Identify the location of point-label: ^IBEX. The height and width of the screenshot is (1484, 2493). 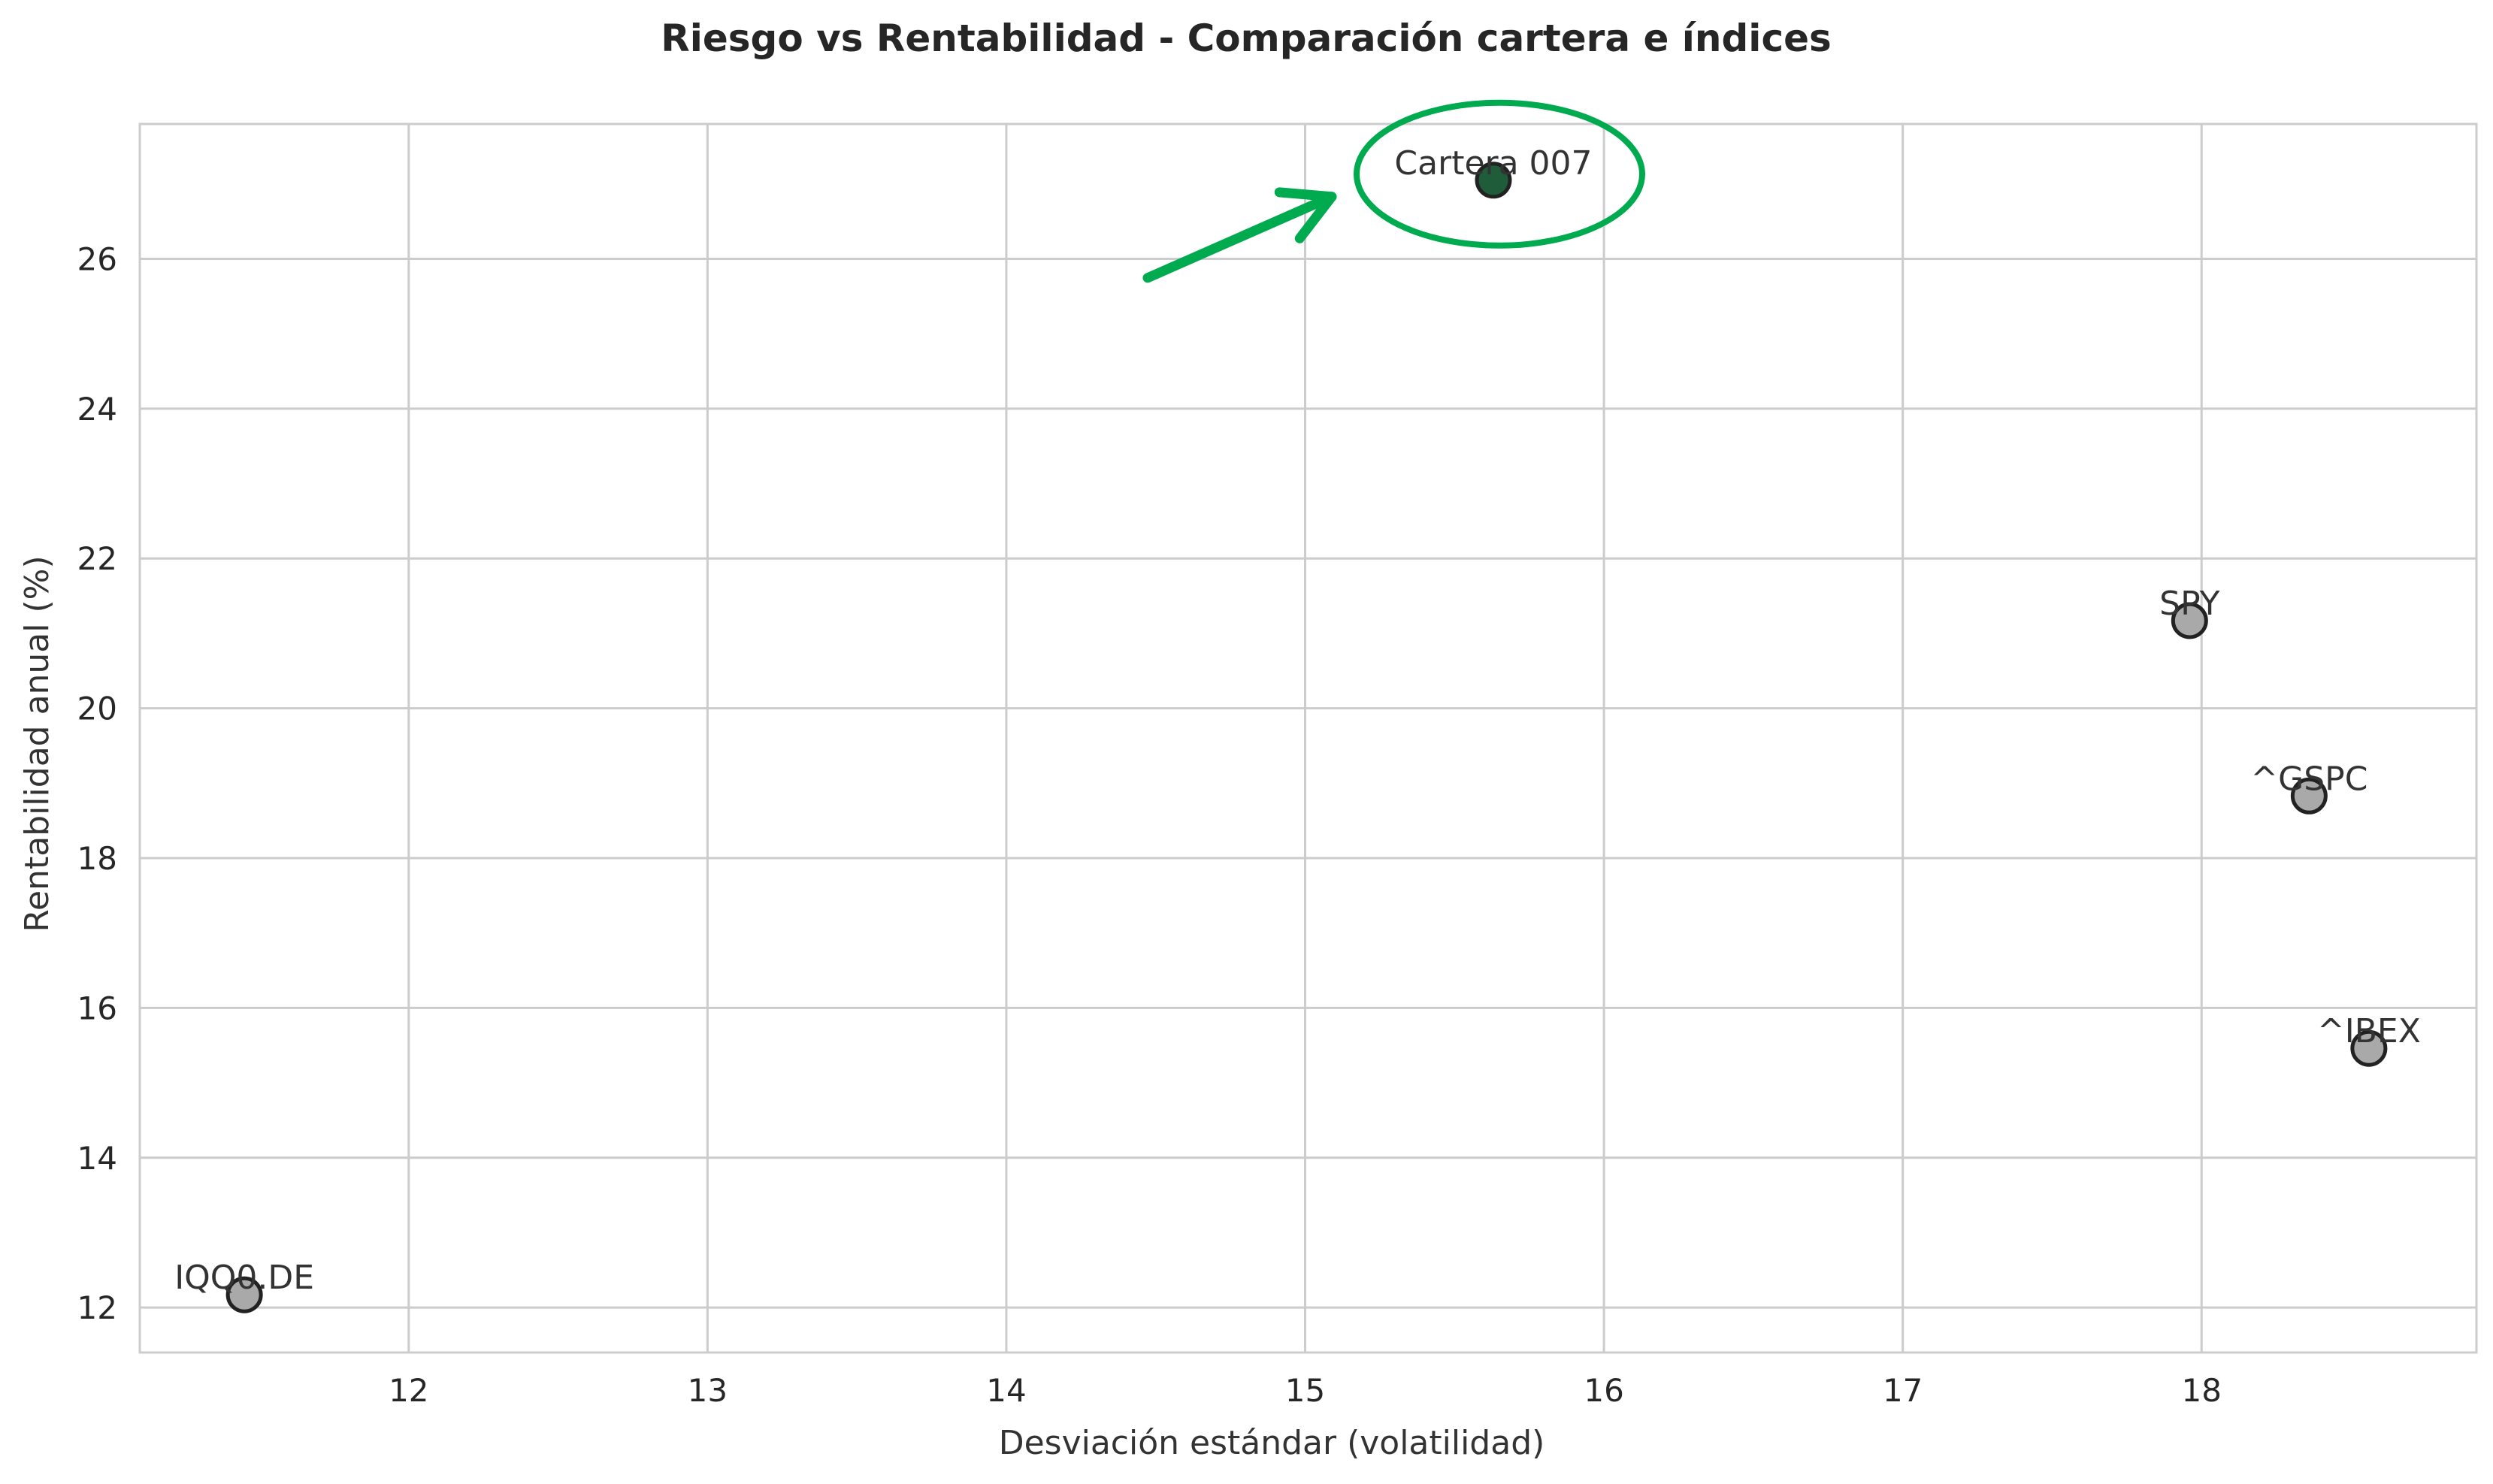
(2369, 1031).